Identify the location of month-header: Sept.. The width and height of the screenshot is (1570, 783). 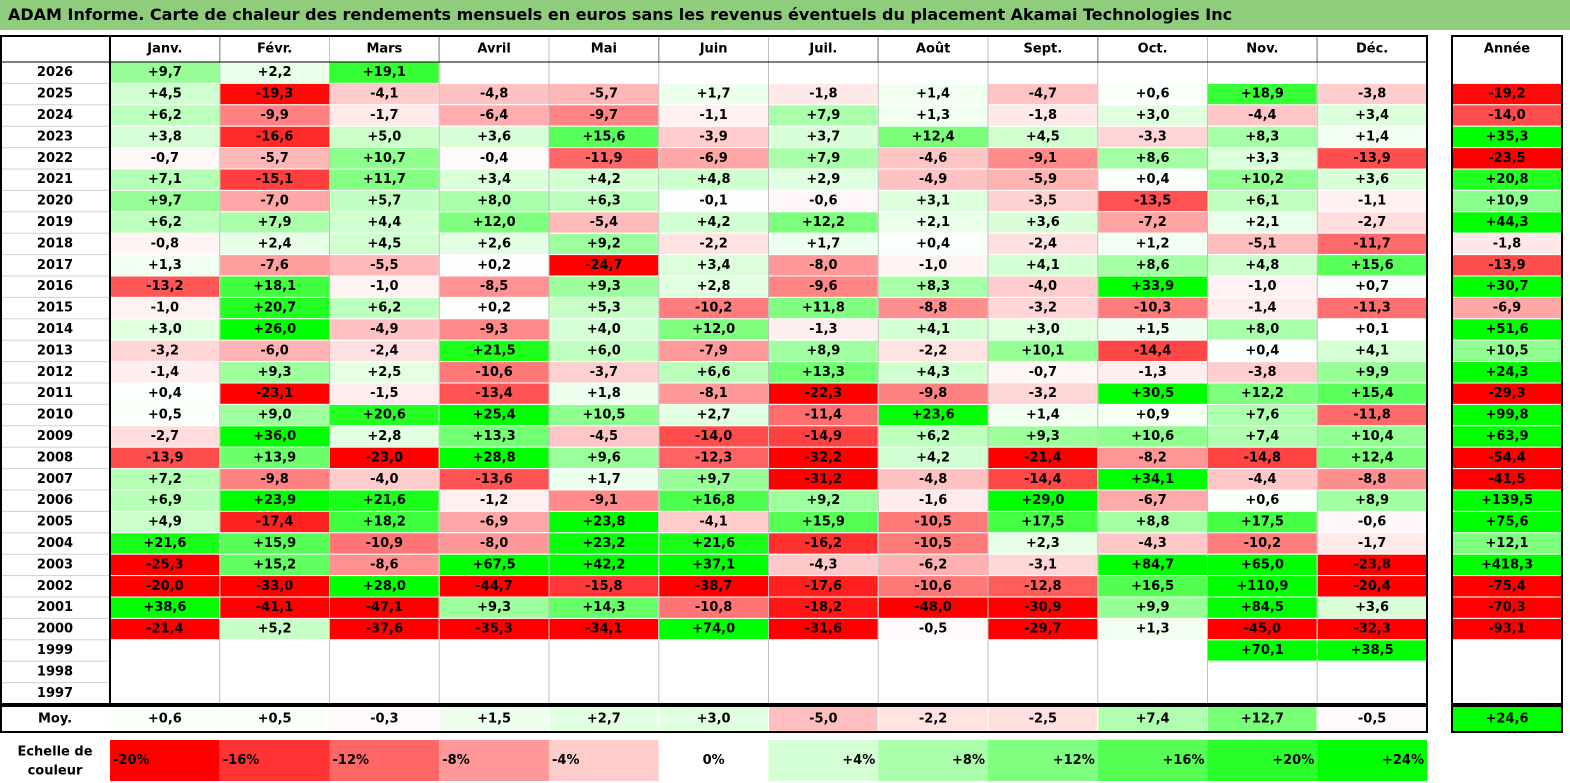
(1043, 49).